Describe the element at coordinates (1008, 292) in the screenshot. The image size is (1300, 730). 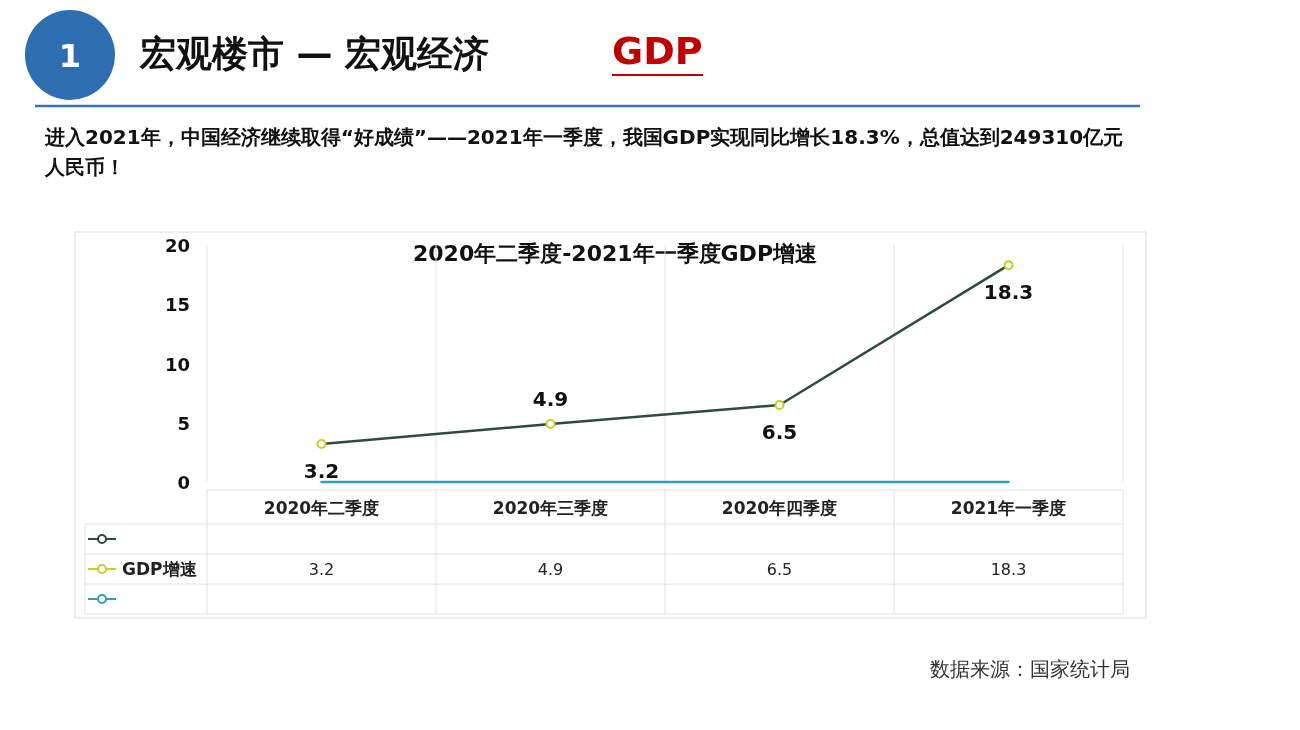
I see `text: 18.3` at that location.